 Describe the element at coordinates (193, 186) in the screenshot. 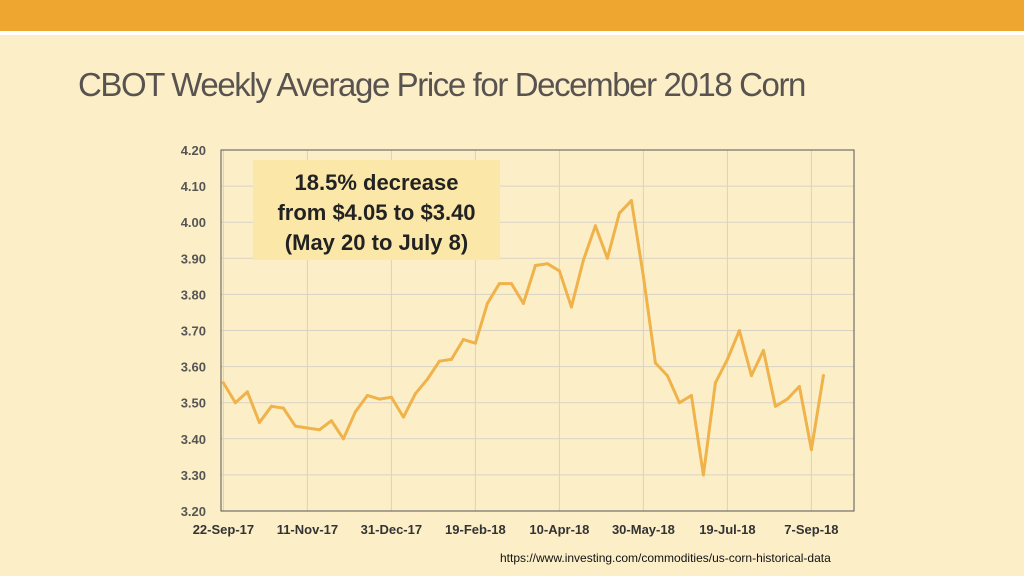

I see `y-tick-label: 4.10` at that location.